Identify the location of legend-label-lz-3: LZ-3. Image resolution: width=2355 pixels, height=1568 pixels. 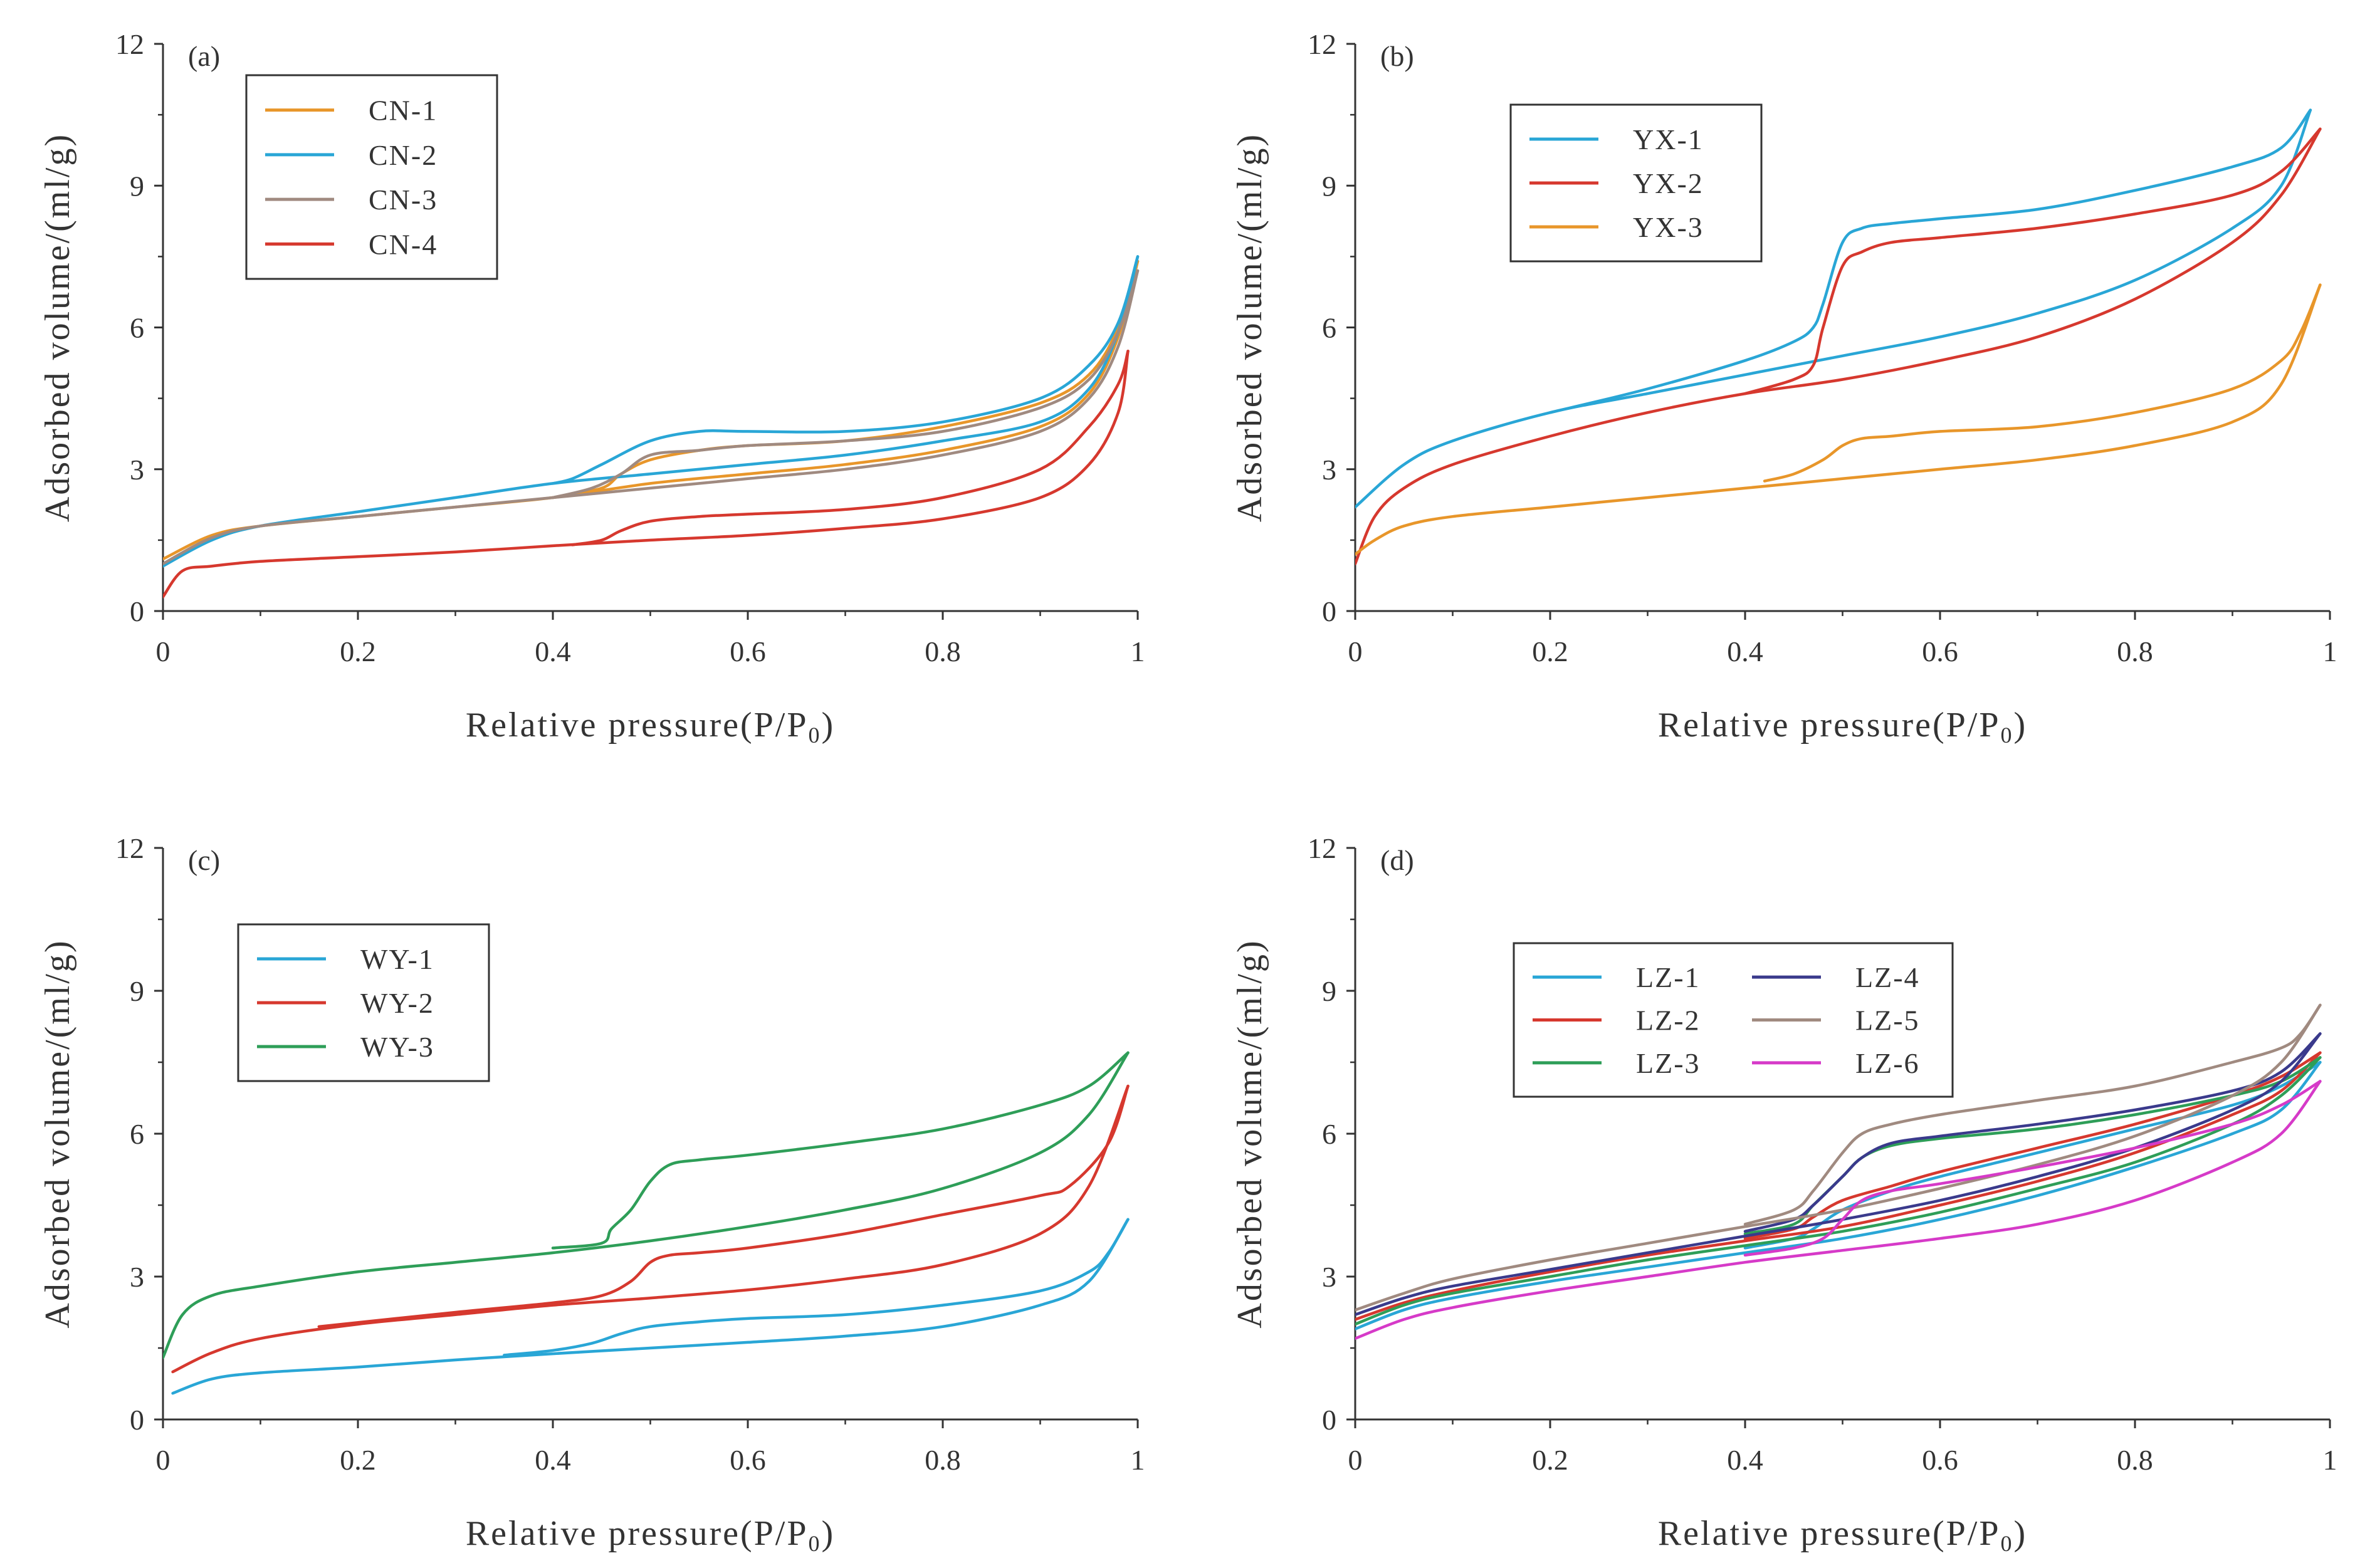
(1669, 1063).